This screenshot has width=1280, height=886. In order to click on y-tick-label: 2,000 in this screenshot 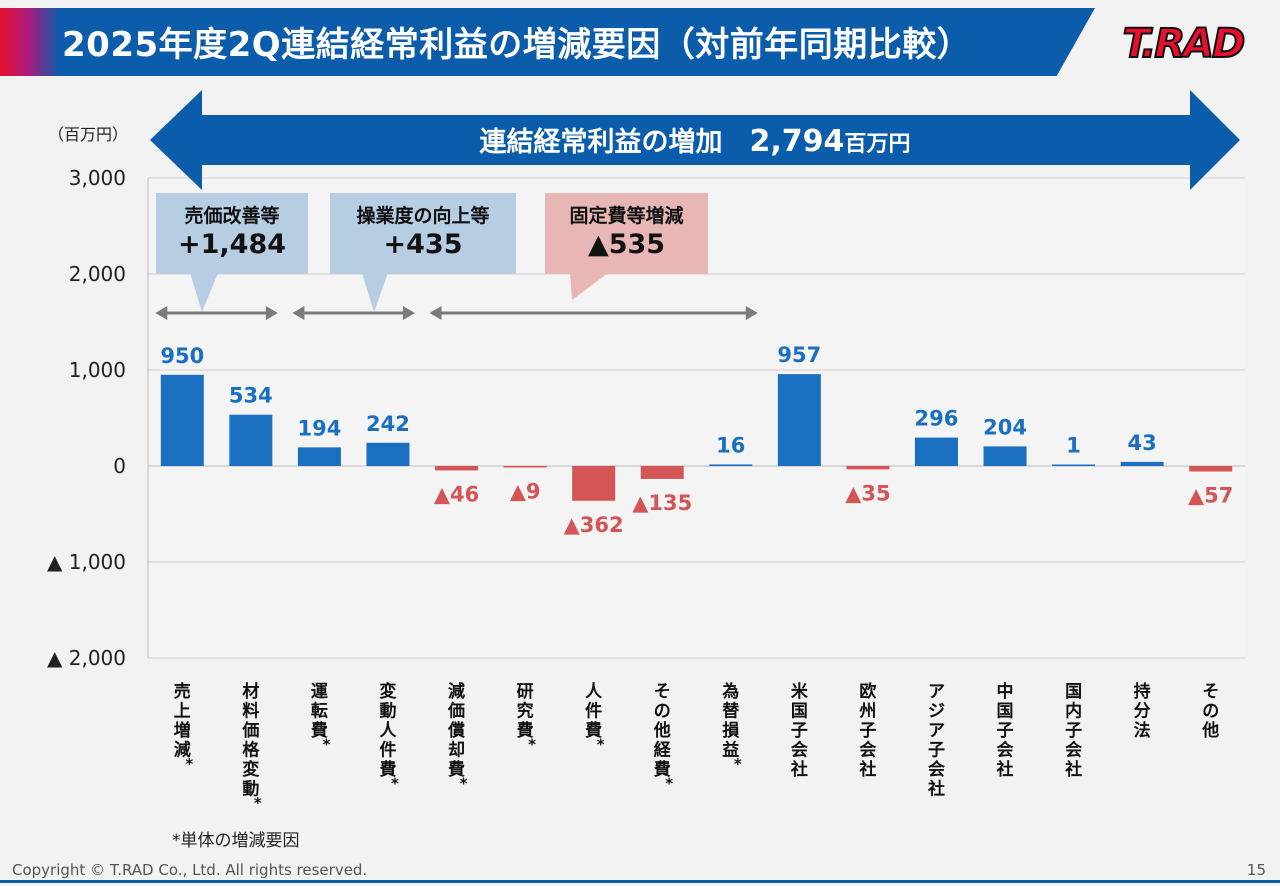, I will do `click(97, 274)`.